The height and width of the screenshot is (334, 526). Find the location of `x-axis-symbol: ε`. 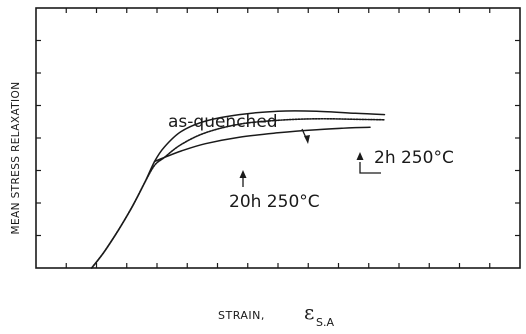

x-axis-symbol: ε is located at coordinates (309, 312).